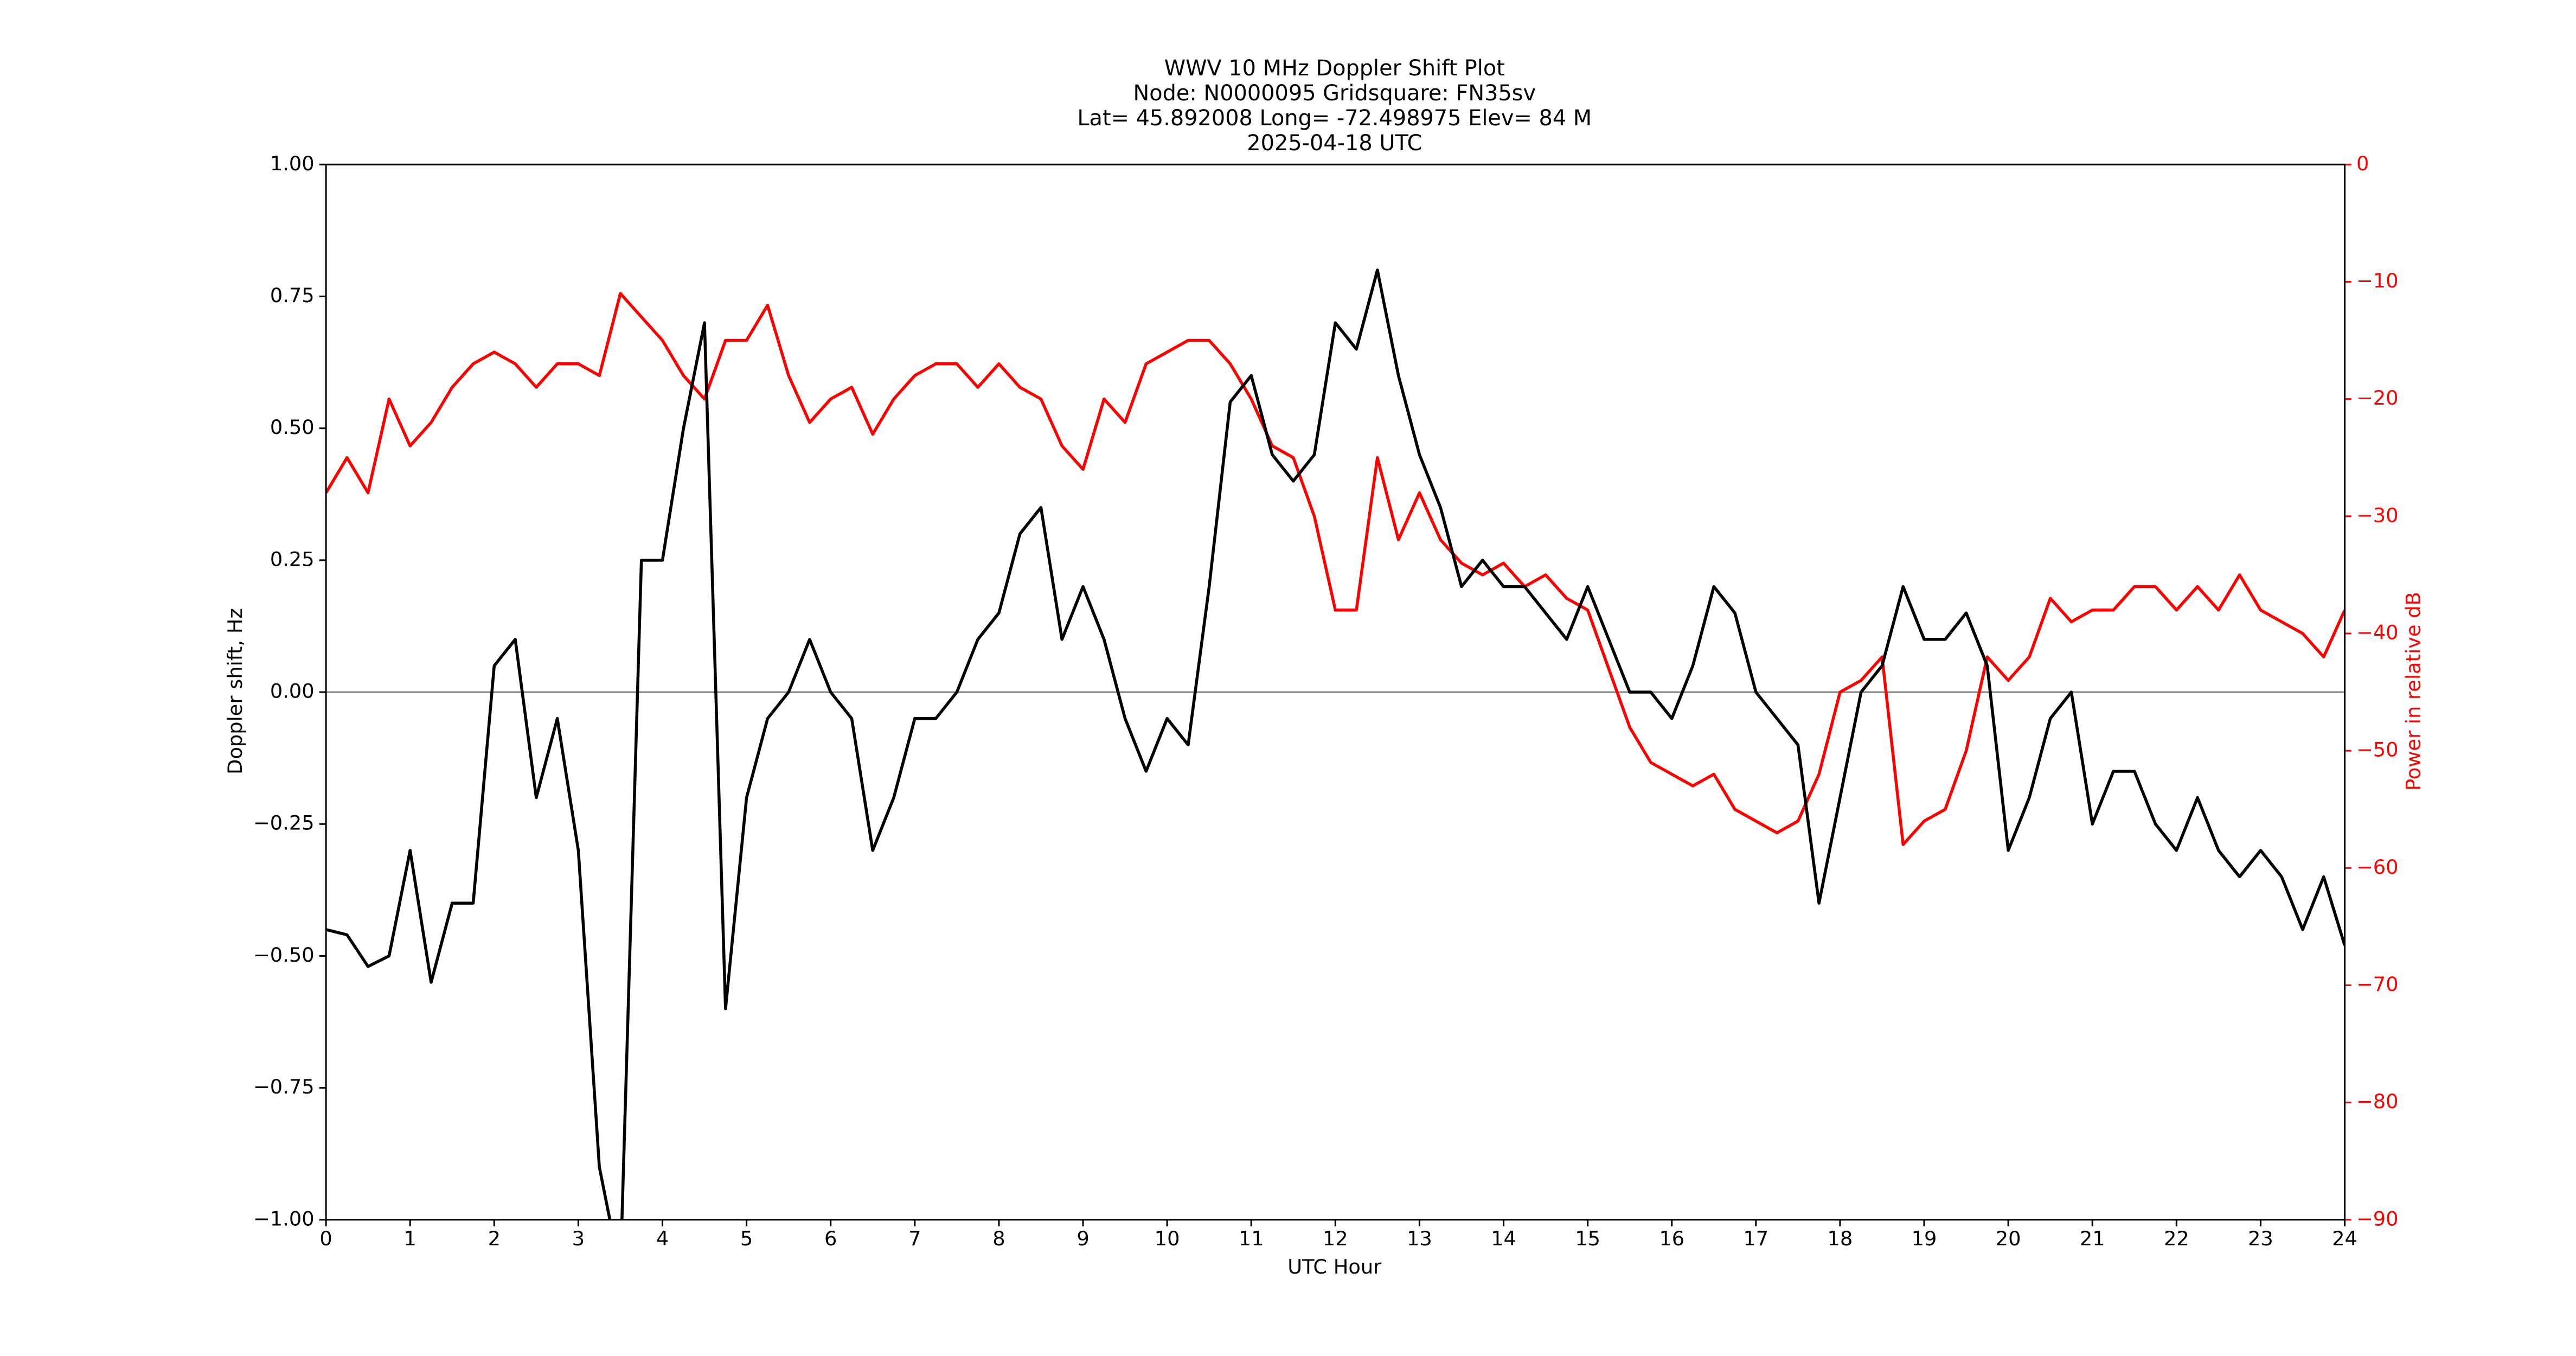 Image resolution: width=2576 pixels, height=1356 pixels. Describe the element at coordinates (1334, 68) in the screenshot. I see `chart-title: WWV 10 MHz Doppler Shift Plot` at that location.